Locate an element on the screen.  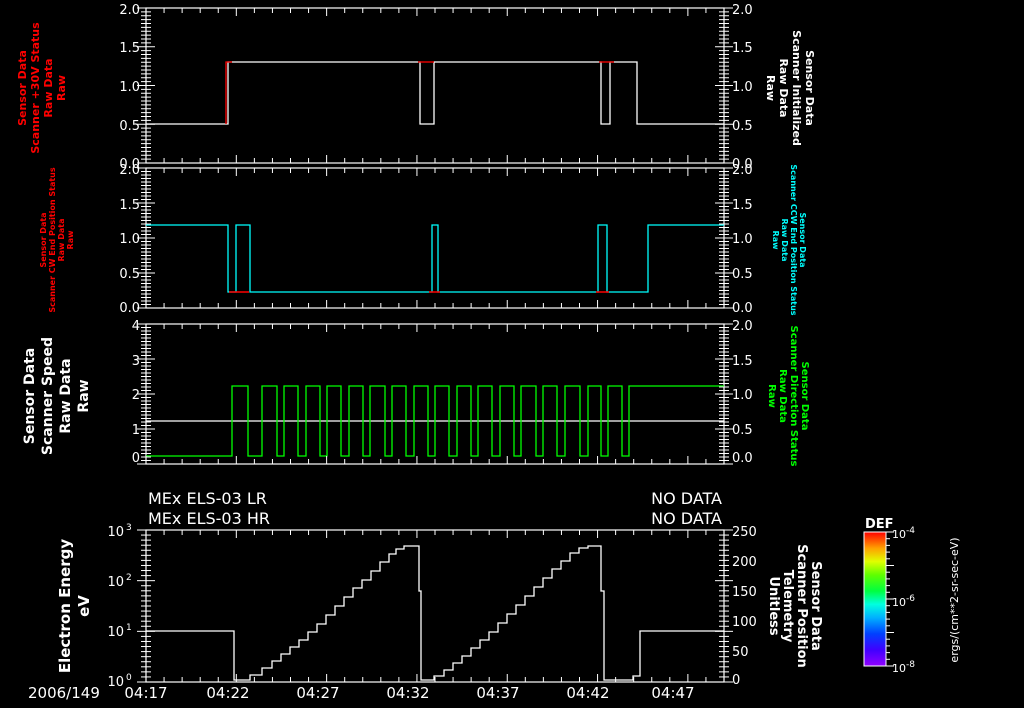
colorbar-tick-0-mantissa: 10 is located at coordinates (899, 534).